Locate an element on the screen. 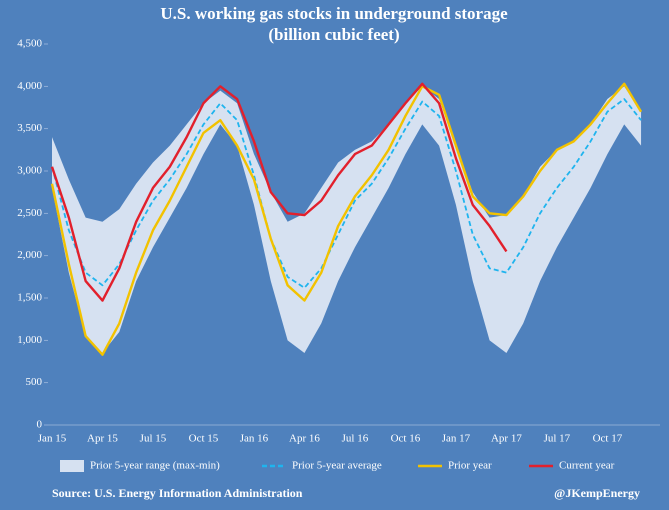 The height and width of the screenshot is (510, 669). legend-swatch is located at coordinates (72, 466).